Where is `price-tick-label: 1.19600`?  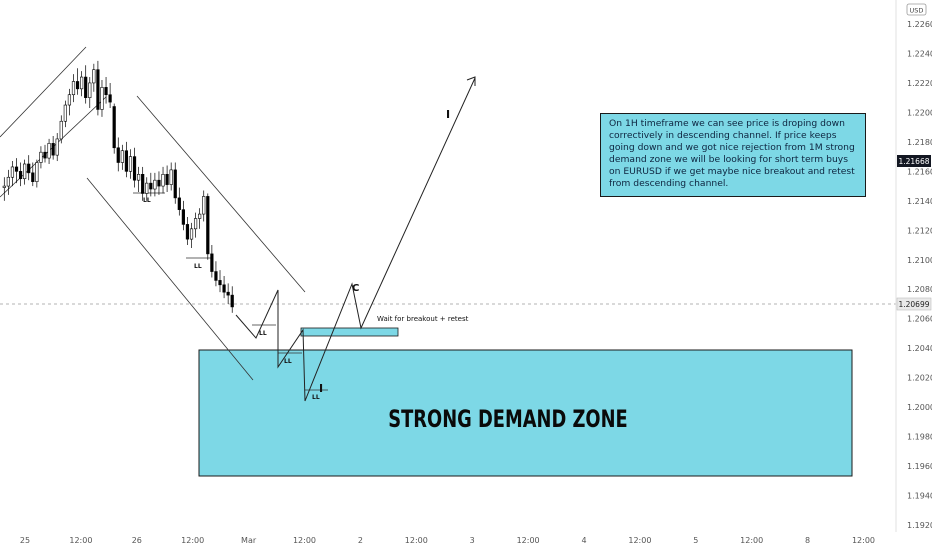 price-tick-label: 1.19600 is located at coordinates (919, 466).